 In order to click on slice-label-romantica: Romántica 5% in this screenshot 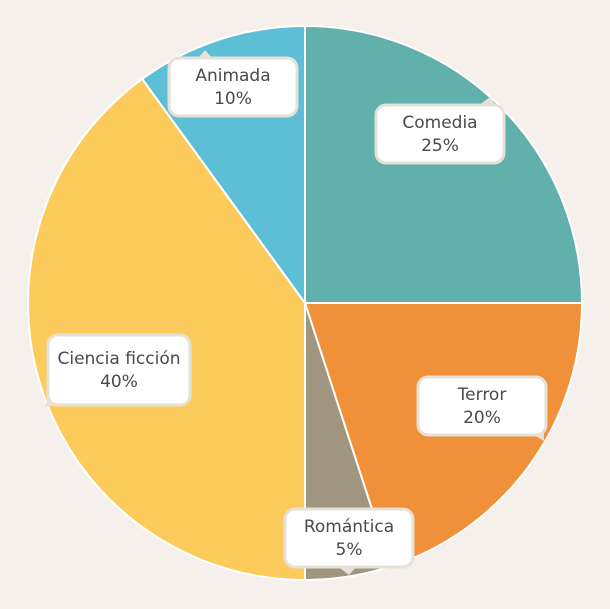, I will do `click(349, 541)`.